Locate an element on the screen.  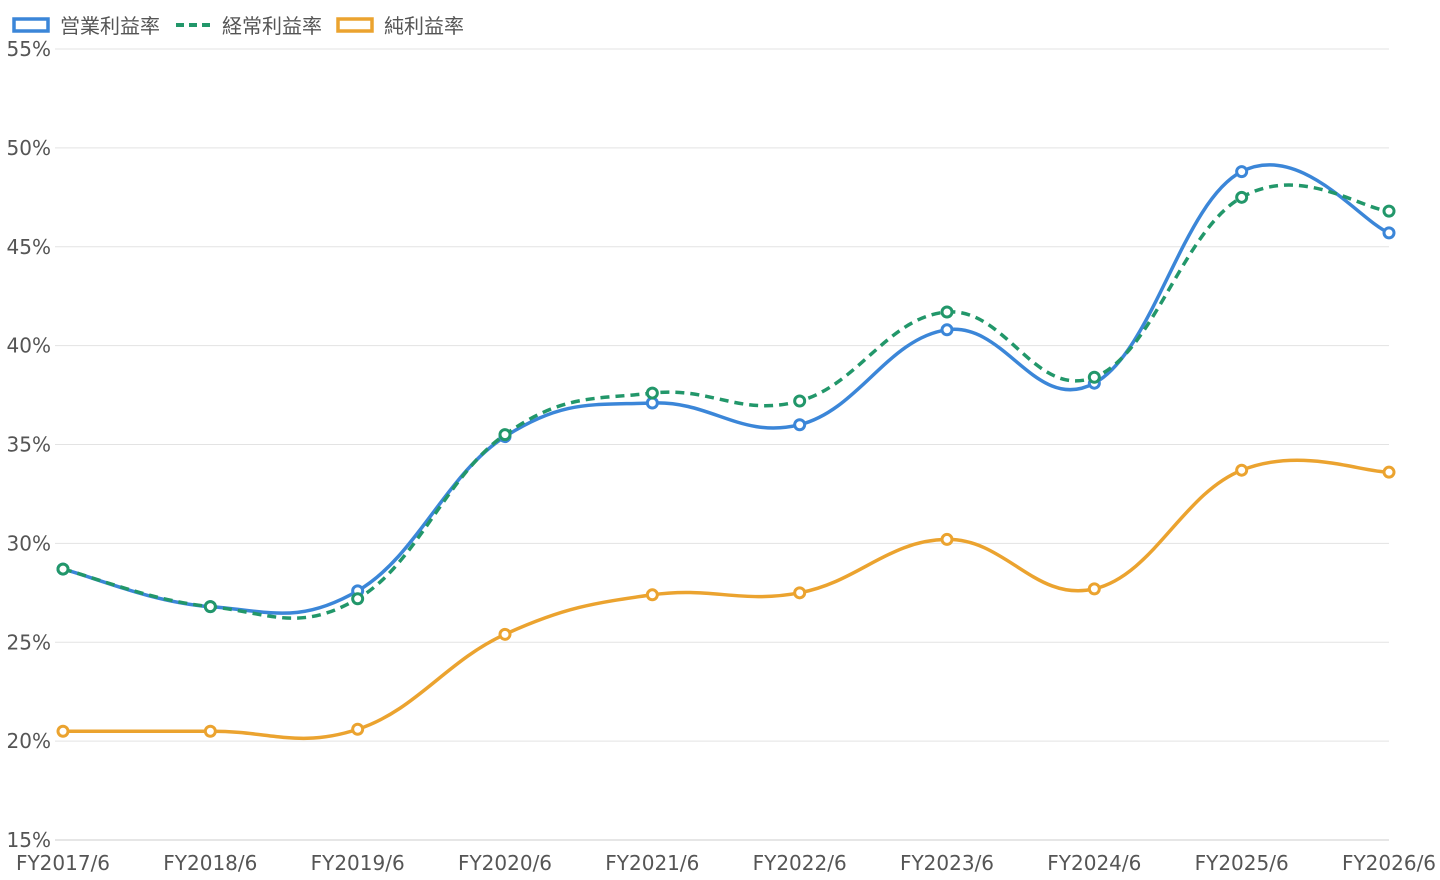
legend-label: 純利益率 is located at coordinates (424, 26).